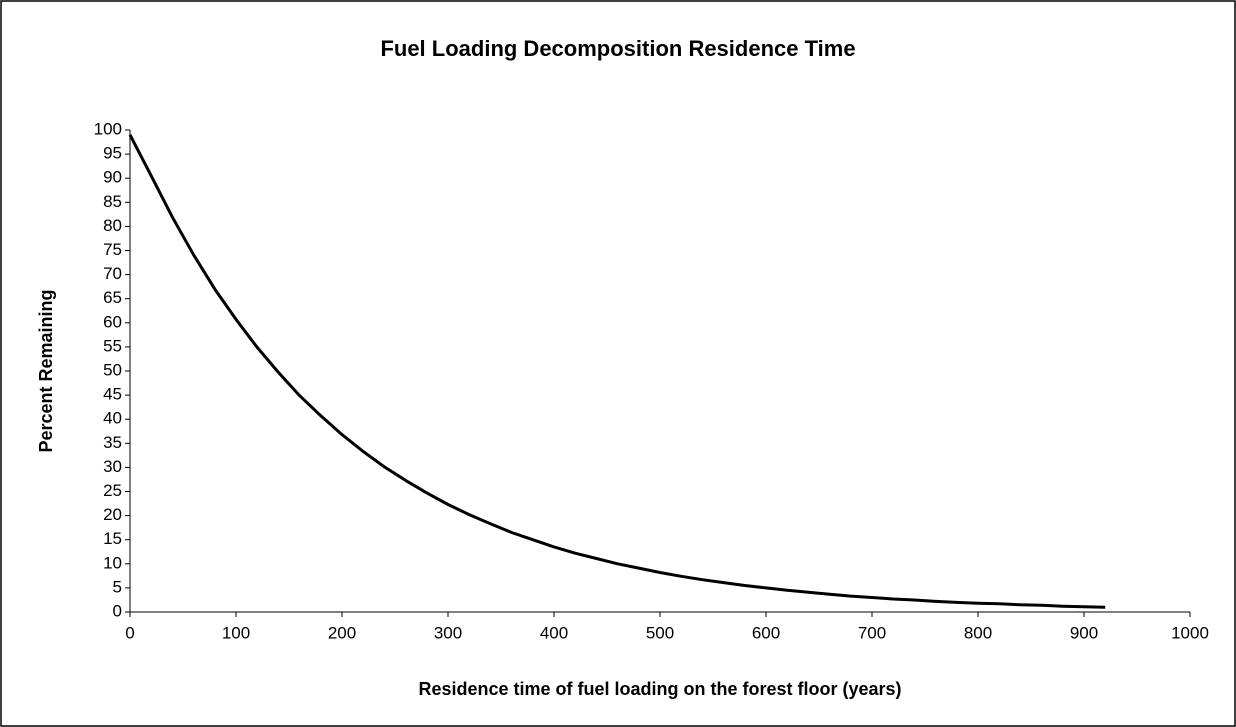  Describe the element at coordinates (112, 297) in the screenshot. I see `y-tick-label: 65` at that location.